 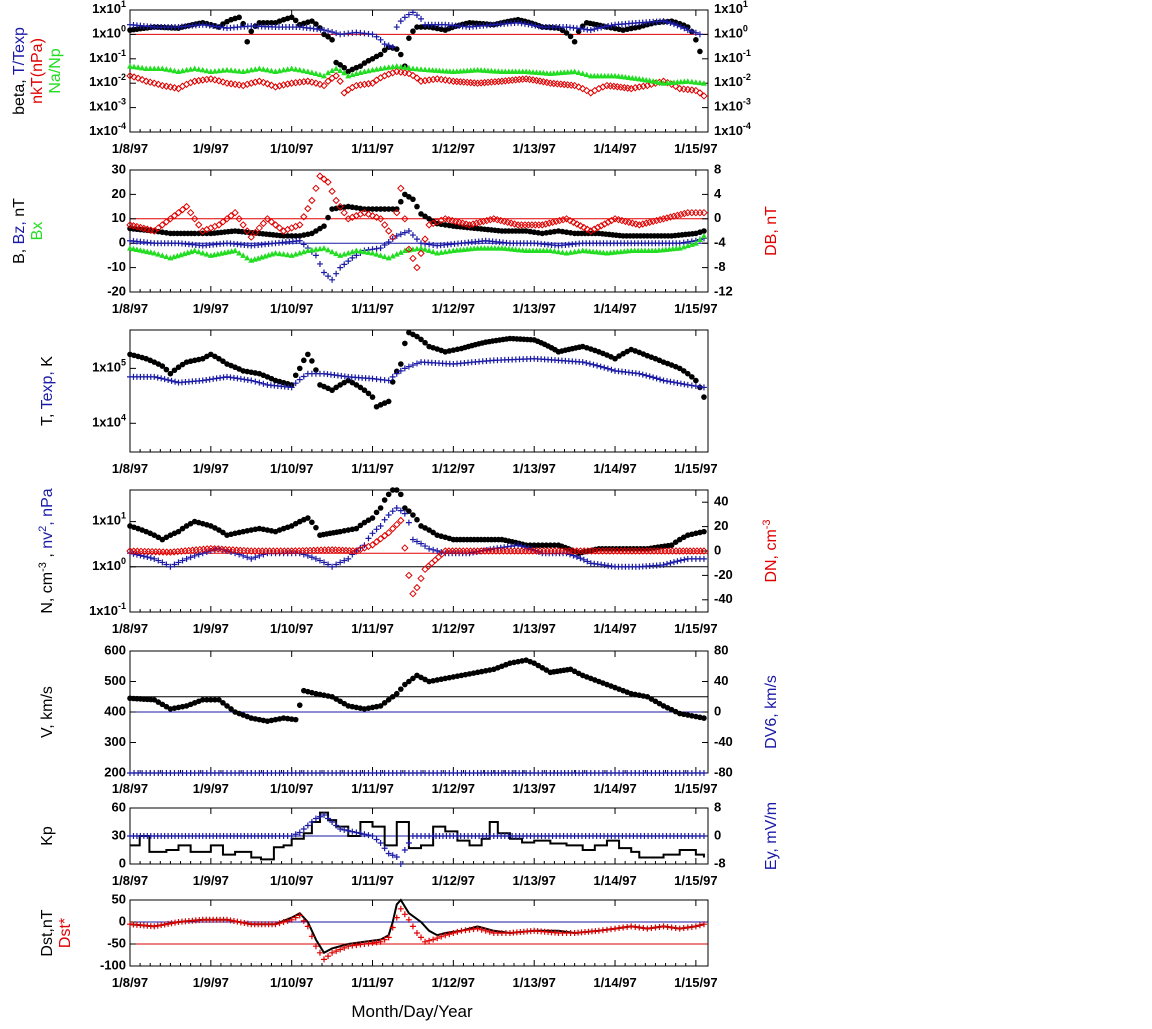 I want to click on y-right-tick-label: -8, so click(x=720, y=862).